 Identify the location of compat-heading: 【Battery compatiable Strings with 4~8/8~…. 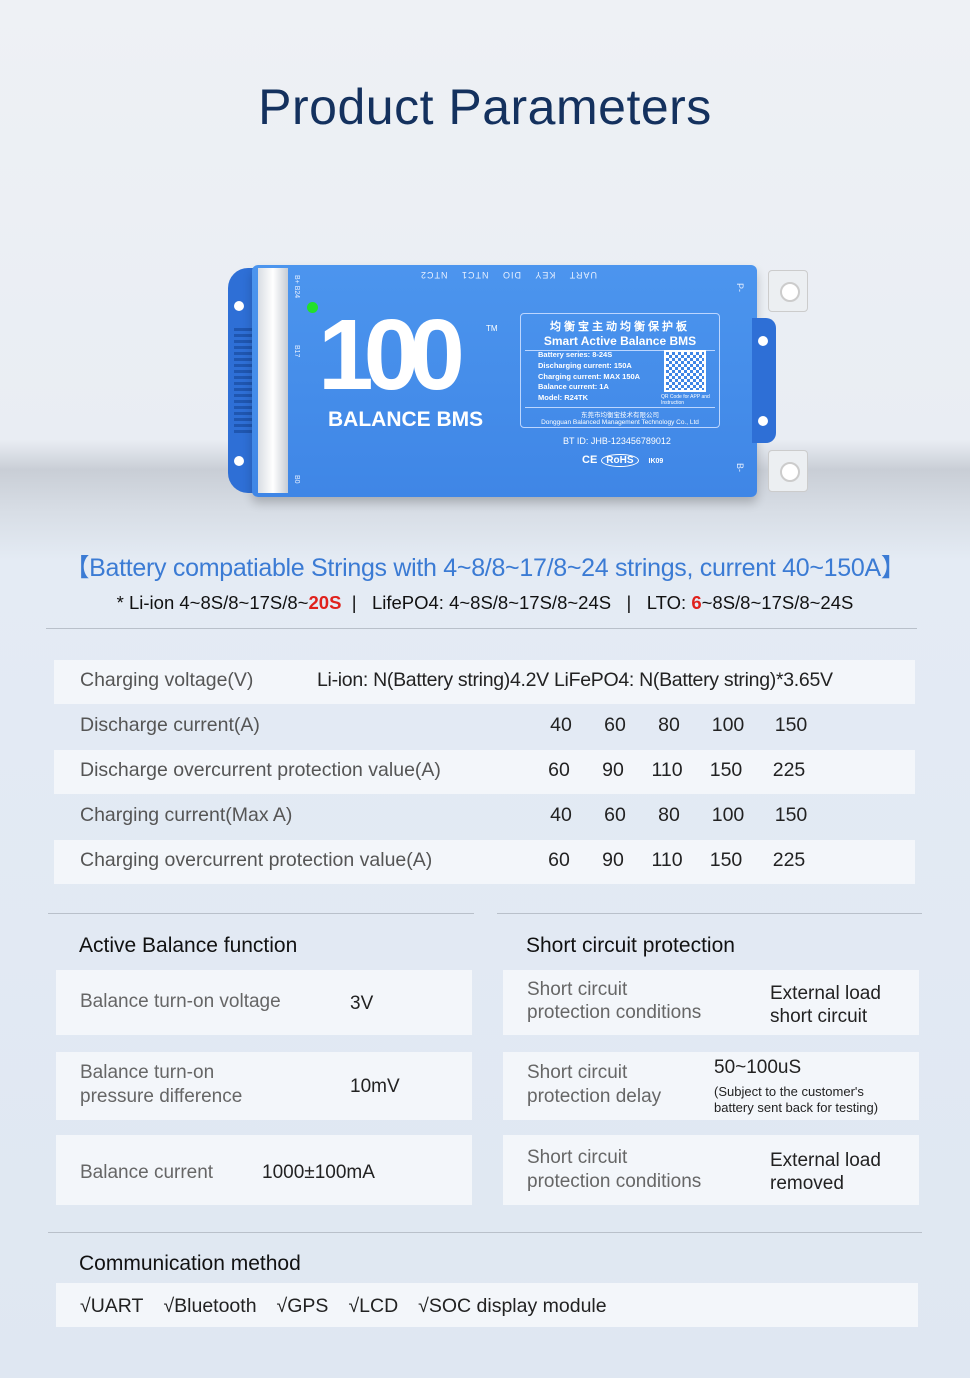
(485, 568).